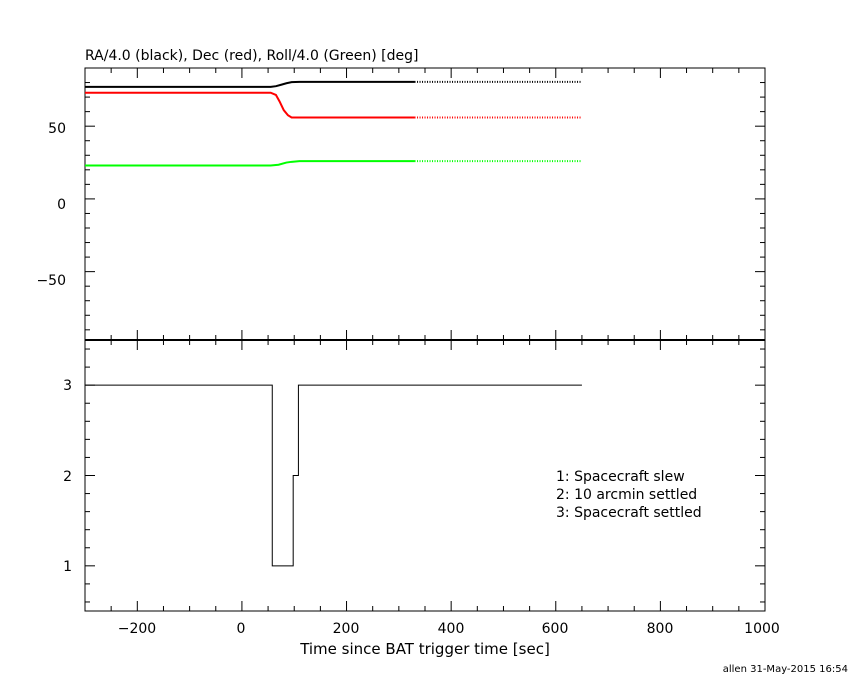 The image size is (850, 680). Describe the element at coordinates (762, 629) in the screenshot. I see `x-tick-label-1000: 1000` at that location.